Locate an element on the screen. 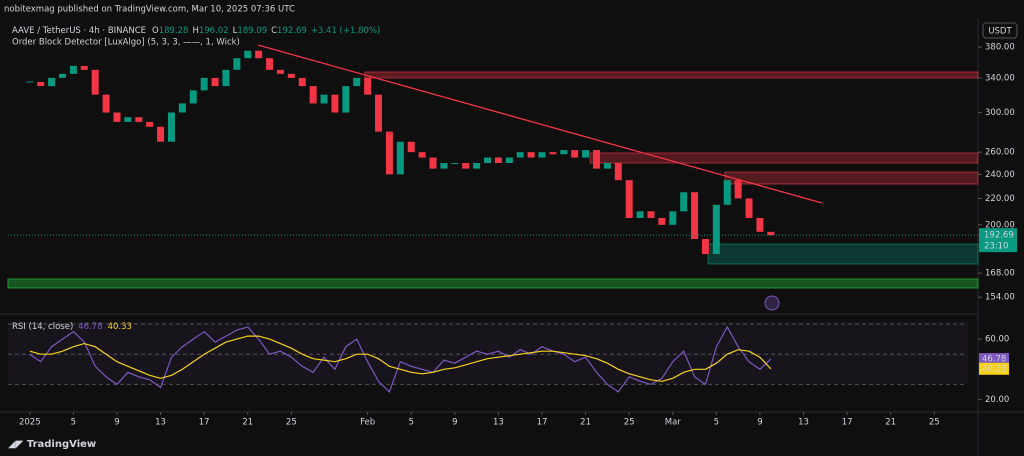 The height and width of the screenshot is (456, 1024). ohlc-value: 189.28 is located at coordinates (174, 31).